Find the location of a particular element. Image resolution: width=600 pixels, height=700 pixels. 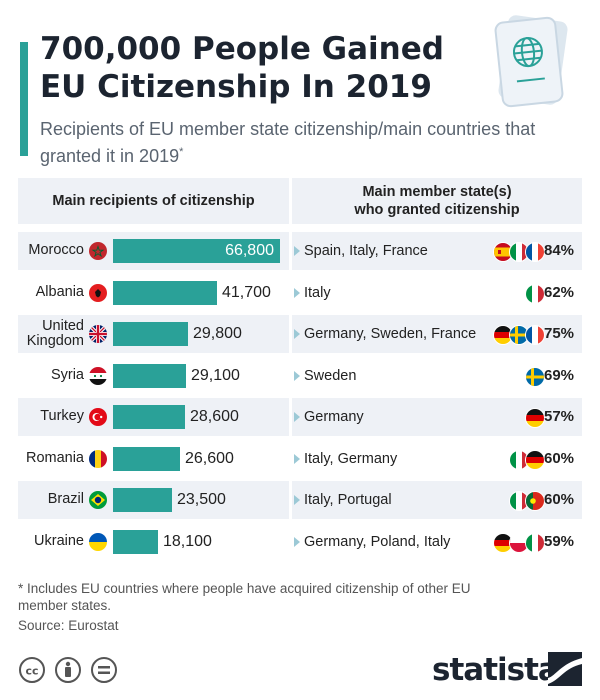

granting-states: Sweden is located at coordinates (330, 375).